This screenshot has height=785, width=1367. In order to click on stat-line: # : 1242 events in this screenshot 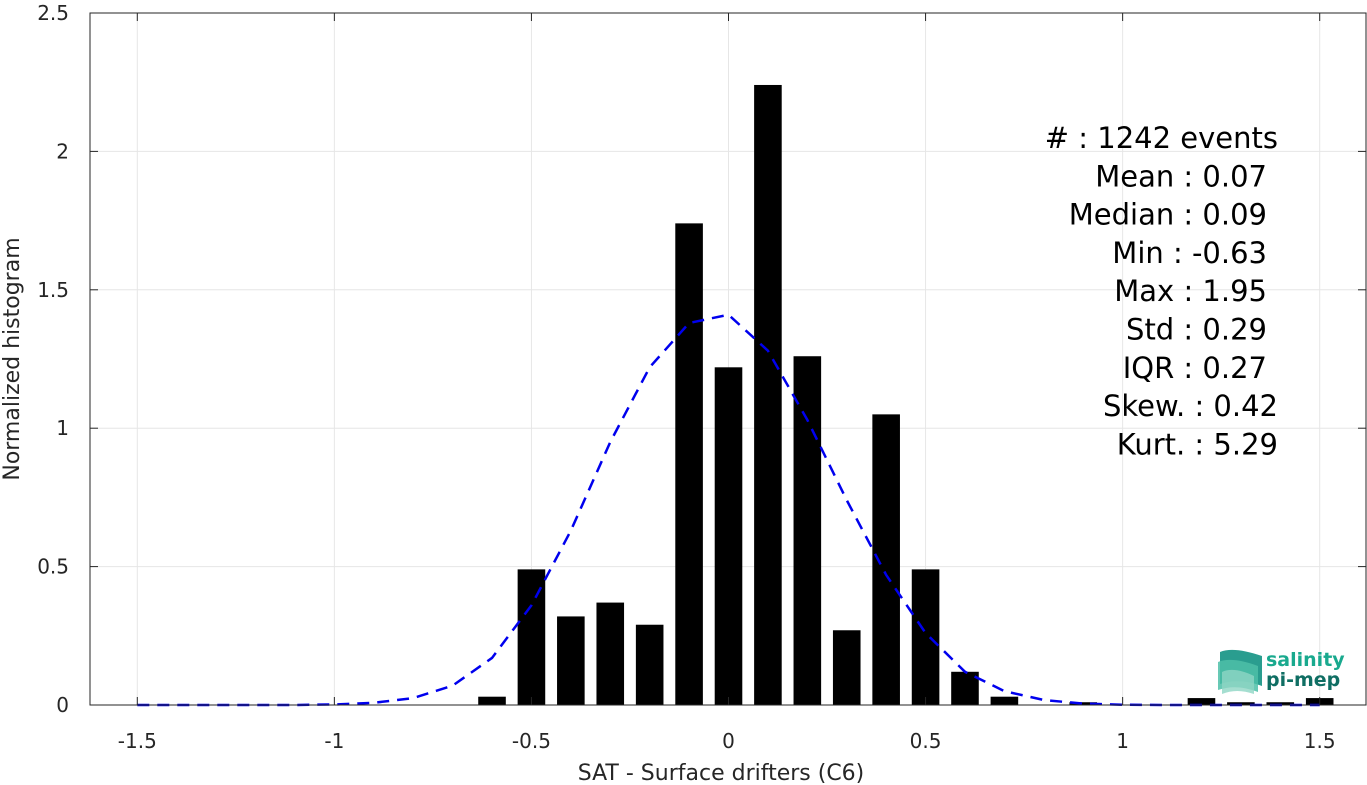, I will do `click(1161, 138)`.